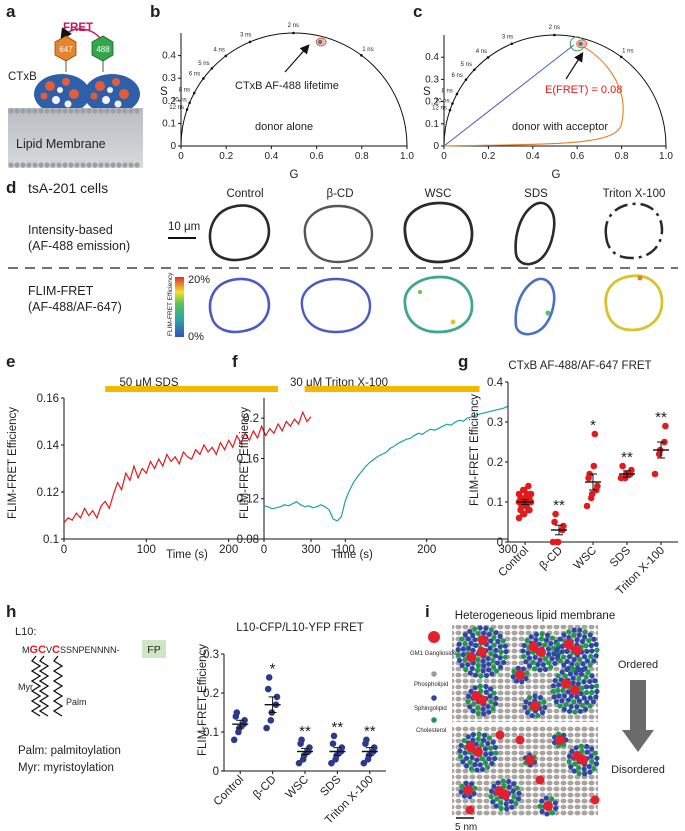  I want to click on lifetime-label: 5 ns, so click(203, 64).